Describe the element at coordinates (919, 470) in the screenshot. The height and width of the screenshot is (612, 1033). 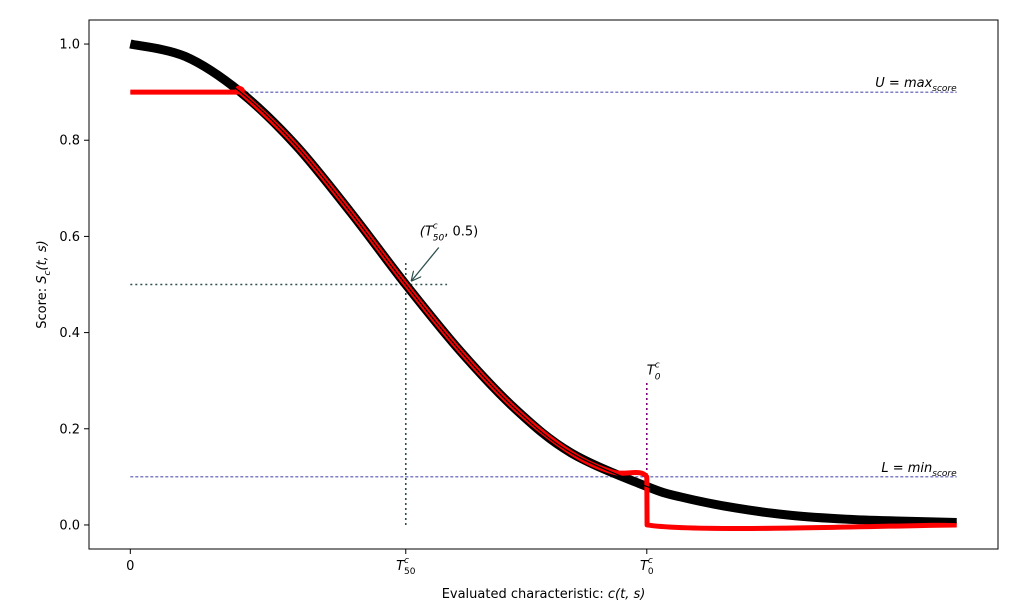
I see `hline-label-1: L = minscore` at that location.